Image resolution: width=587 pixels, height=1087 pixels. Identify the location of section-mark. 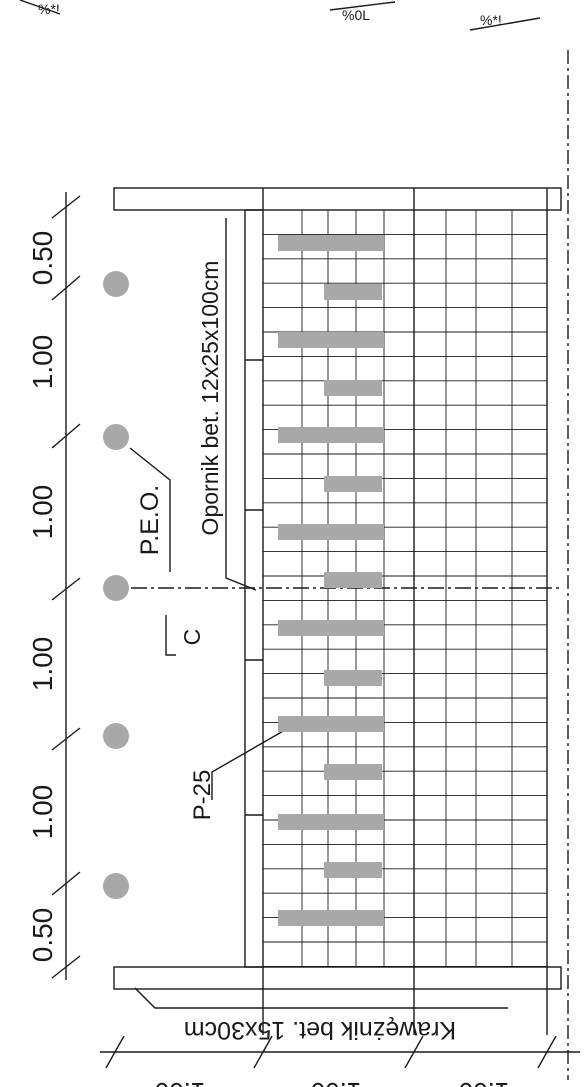
(170, 635).